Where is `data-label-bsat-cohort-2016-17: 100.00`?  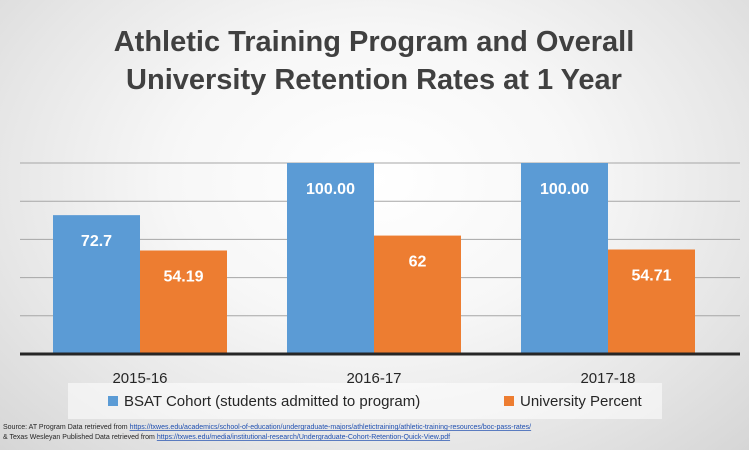 data-label-bsat-cohort-2016-17: 100.00 is located at coordinates (330, 189).